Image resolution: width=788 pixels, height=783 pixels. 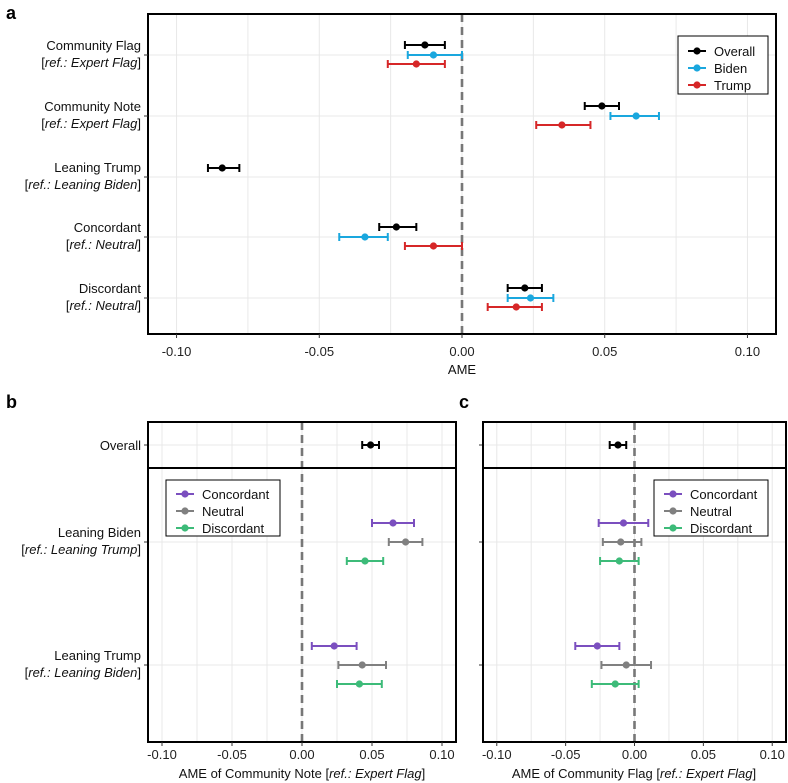 What do you see at coordinates (93, 45) in the screenshot?
I see `panel-a-y-label-0-label: Community Flag` at bounding box center [93, 45].